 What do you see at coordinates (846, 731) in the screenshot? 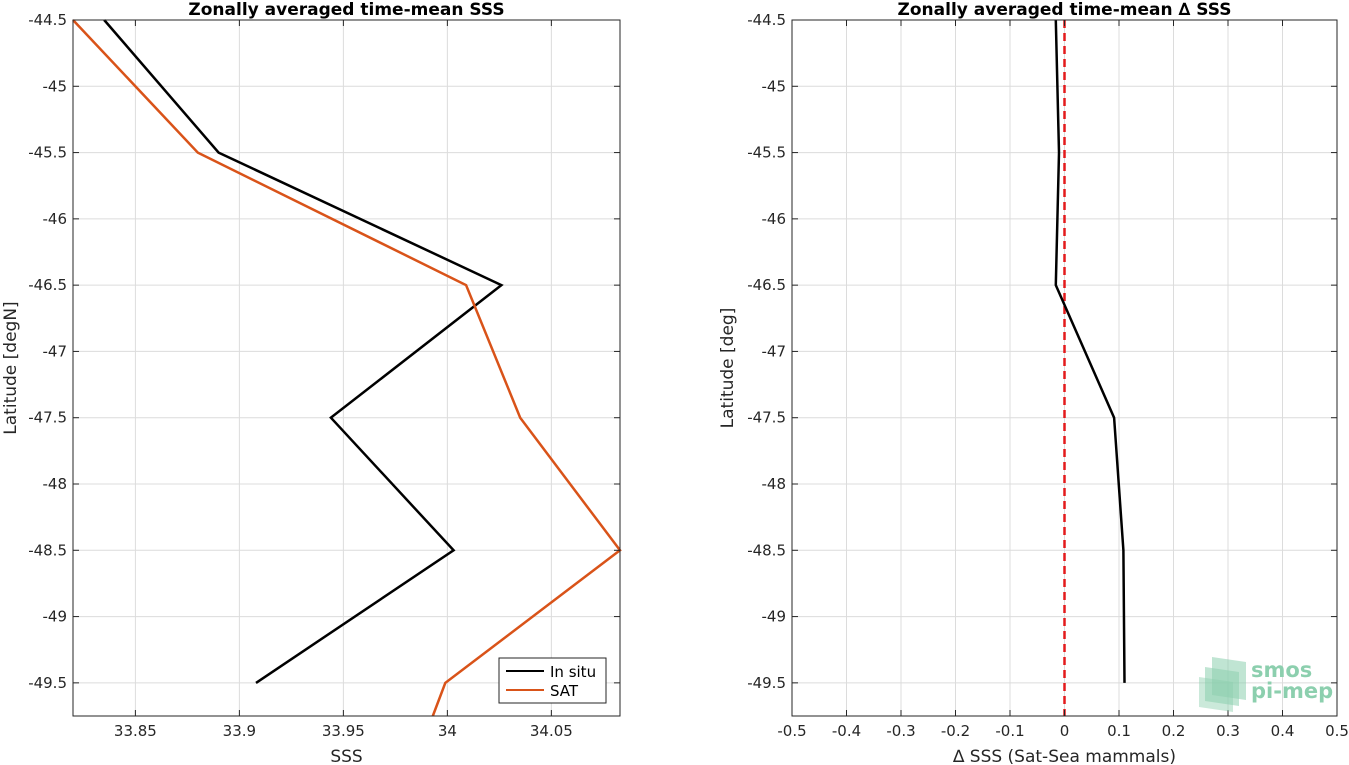
I see `x-tick-label: -0.4` at bounding box center [846, 731].